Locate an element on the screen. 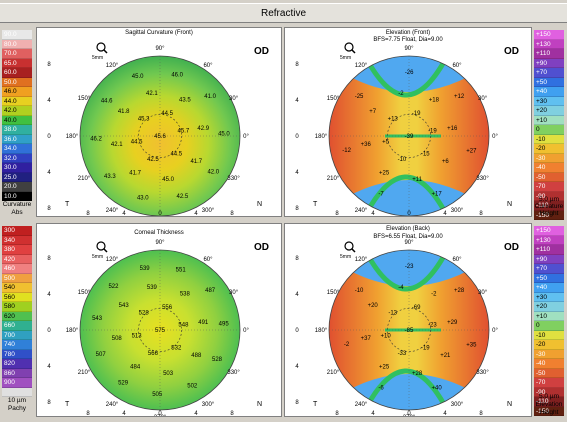 This screenshot has height=422, width=567. eye-label: OD is located at coordinates (261, 51).